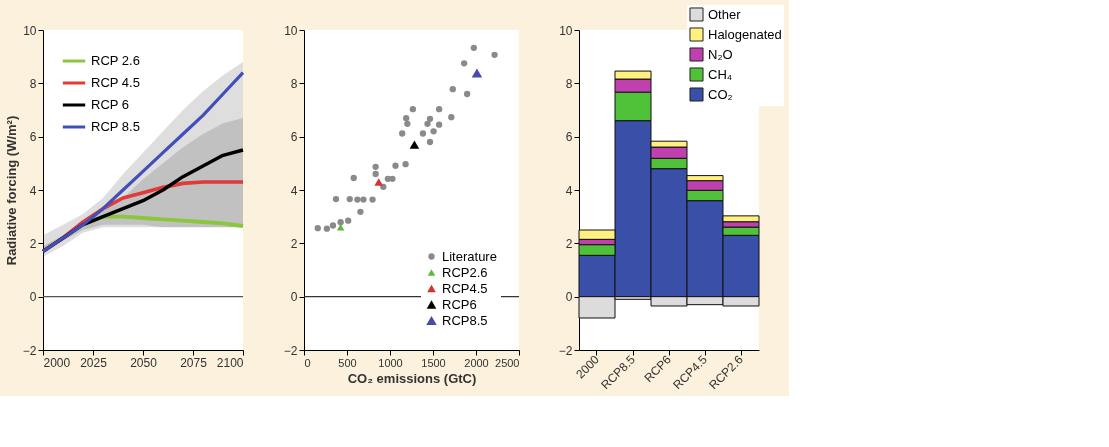 This screenshot has width=1109, height=447. What do you see at coordinates (412, 378) in the screenshot?
I see `x-axis-title: CO₂ emissions (GtC)` at bounding box center [412, 378].